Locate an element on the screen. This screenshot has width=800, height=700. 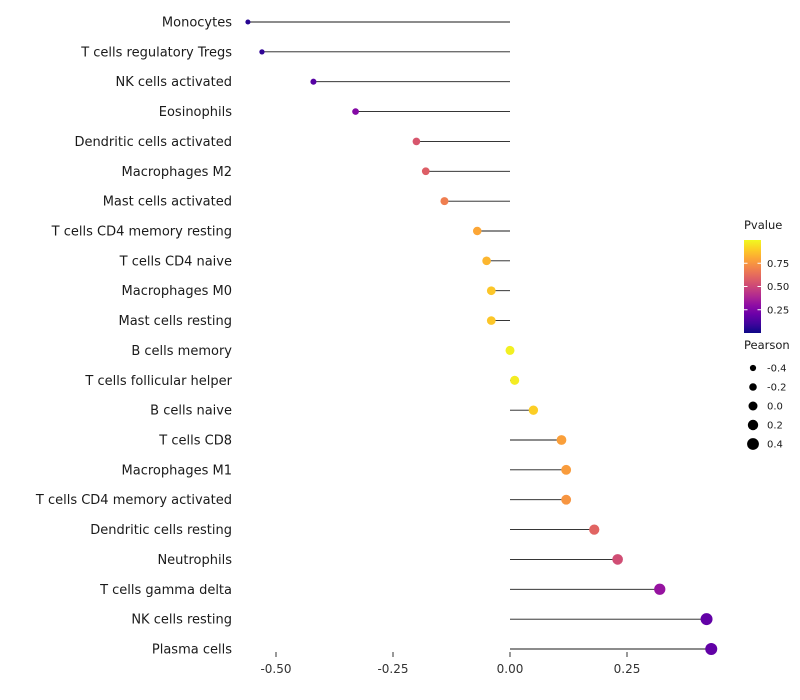
pearson-legend-label: 0.4 is located at coordinates (775, 445).